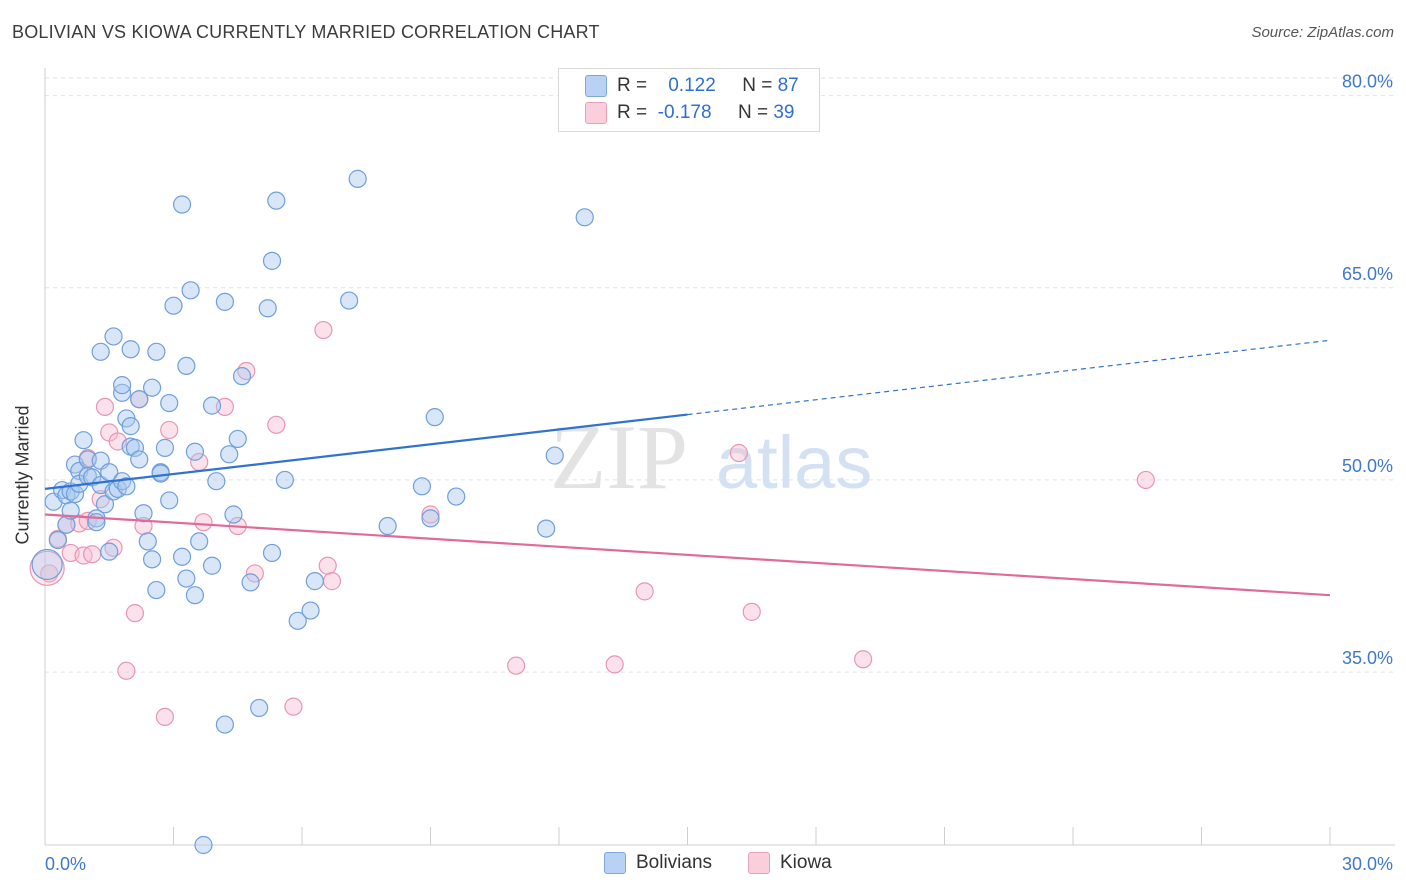 The image size is (1406, 892). I want to click on stats-legend: R = 0.122 N = 87 R = -0.178 N = 39, so click(689, 100).